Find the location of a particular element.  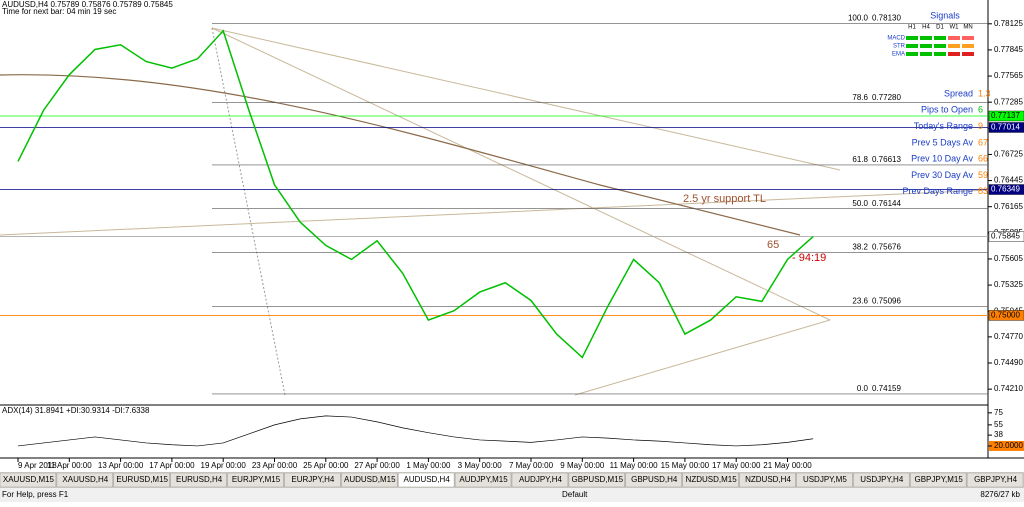

tab-label: USDJPY,M5 is located at coordinates (825, 479).